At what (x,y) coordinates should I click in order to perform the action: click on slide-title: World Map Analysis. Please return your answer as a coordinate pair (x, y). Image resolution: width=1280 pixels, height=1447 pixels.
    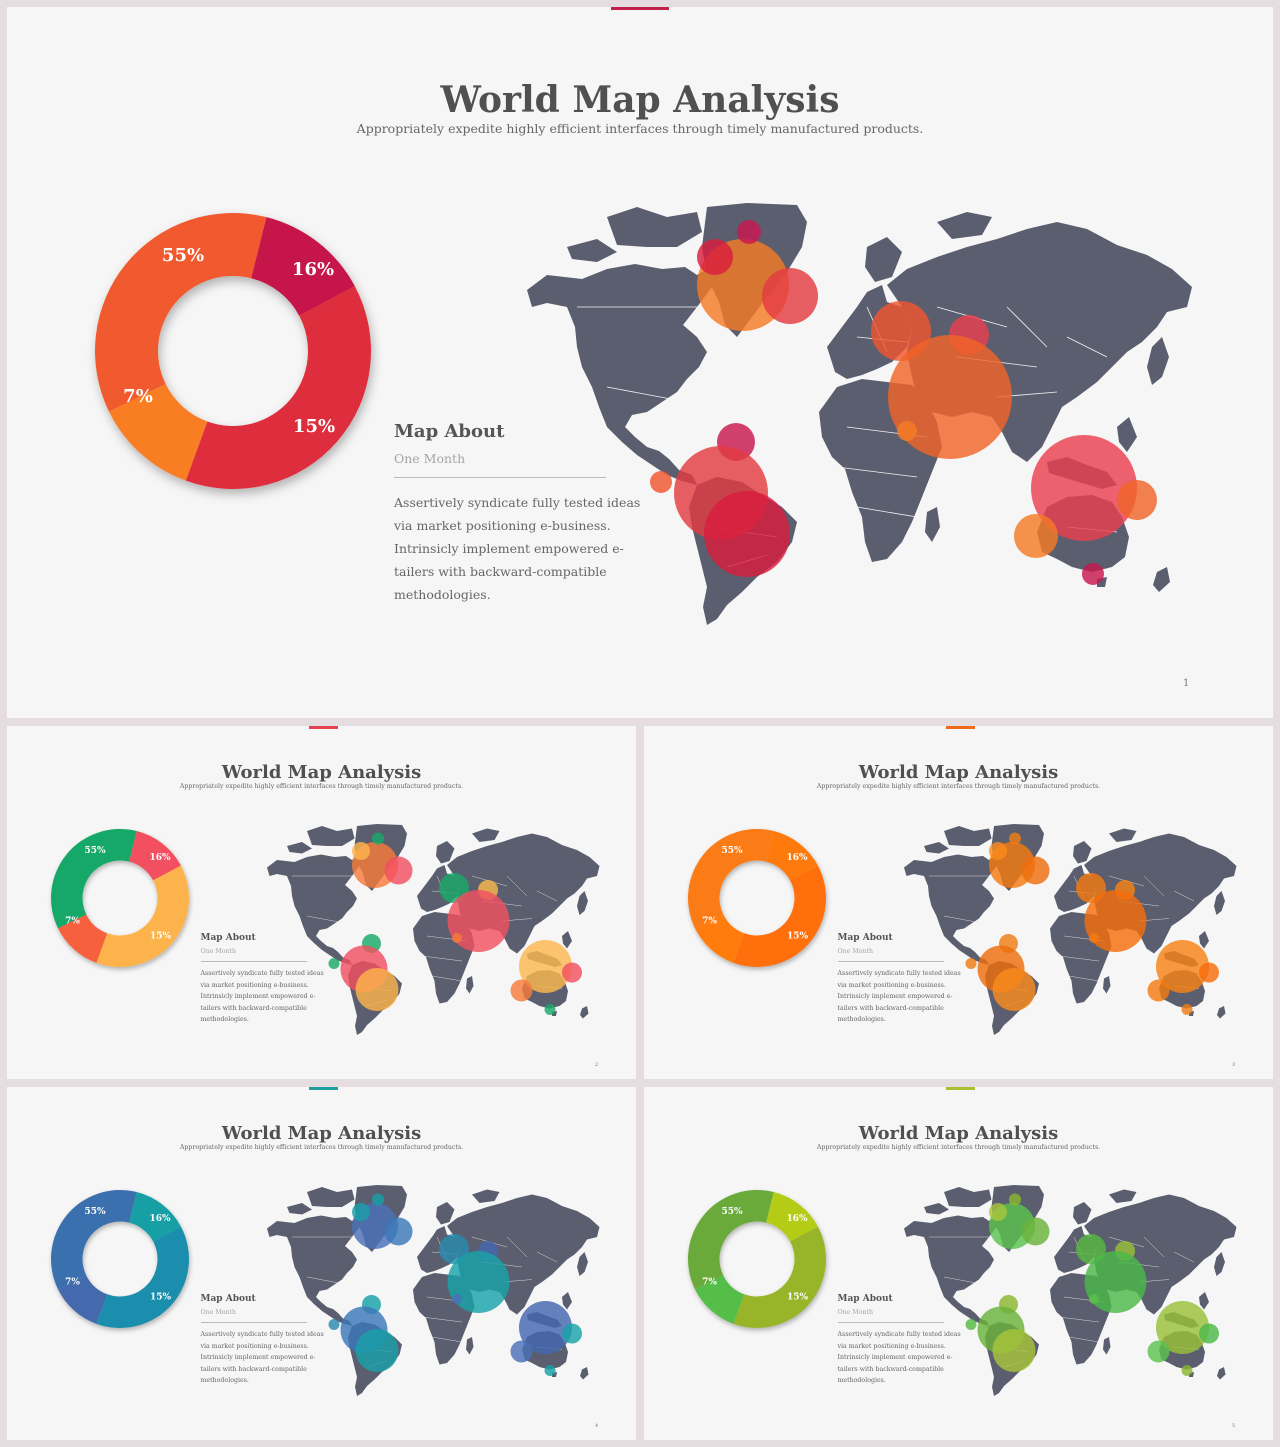
    Looking at the image, I should click on (321, 772).